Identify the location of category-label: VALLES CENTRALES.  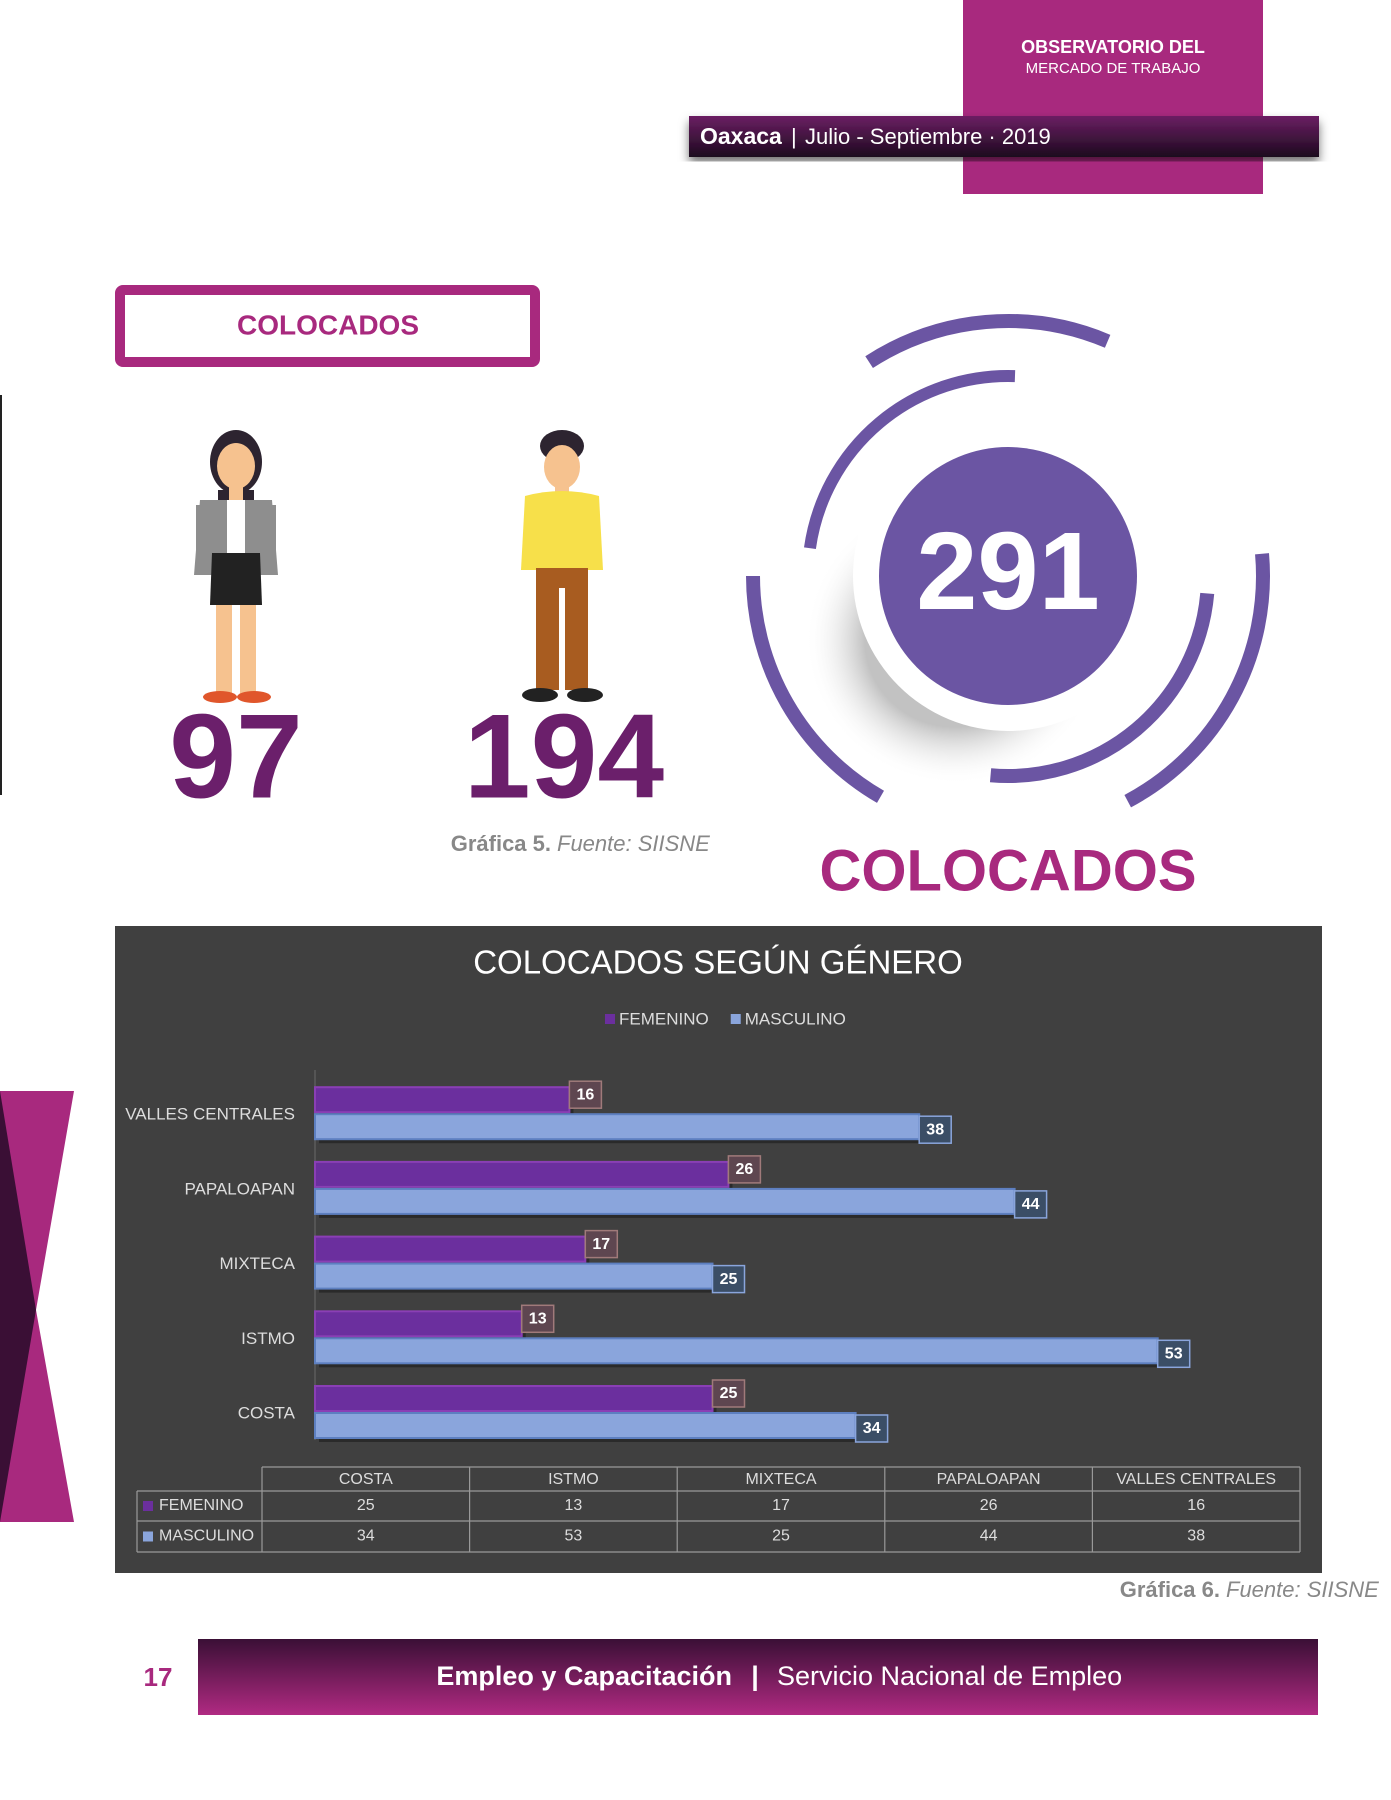
(210, 1114).